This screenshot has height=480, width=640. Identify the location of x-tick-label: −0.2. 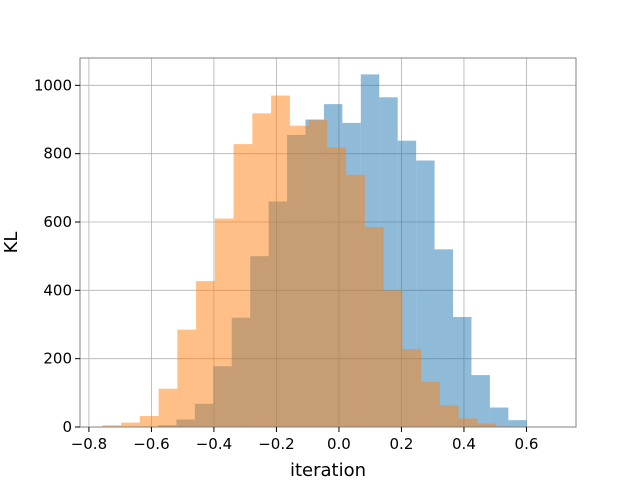
(276, 444).